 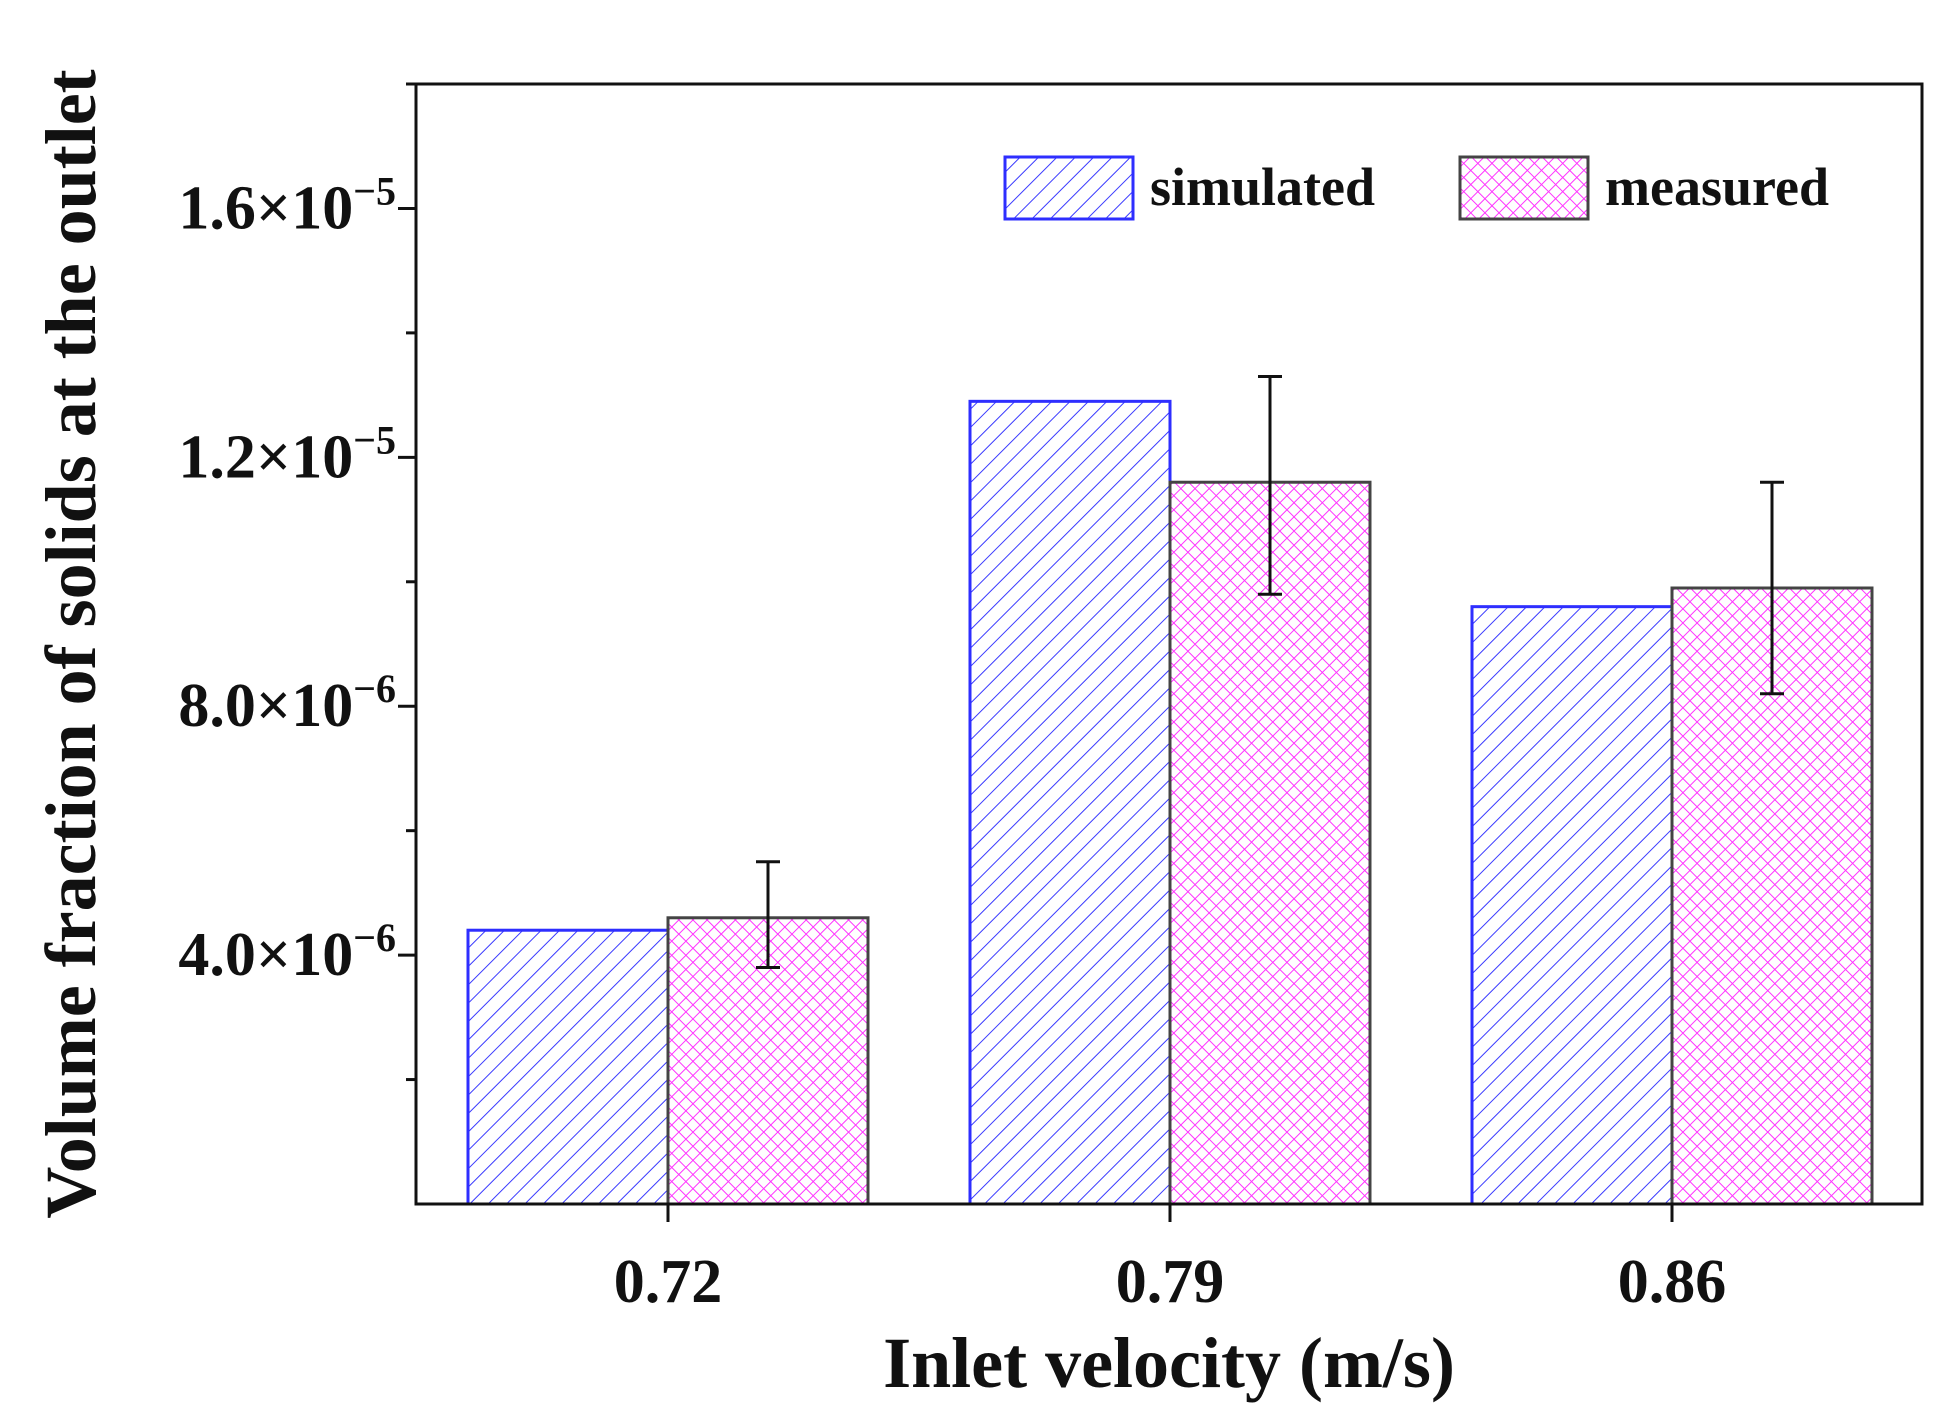 What do you see at coordinates (1672, 1282) in the screenshot?
I see `x-tick-label: 0.86` at bounding box center [1672, 1282].